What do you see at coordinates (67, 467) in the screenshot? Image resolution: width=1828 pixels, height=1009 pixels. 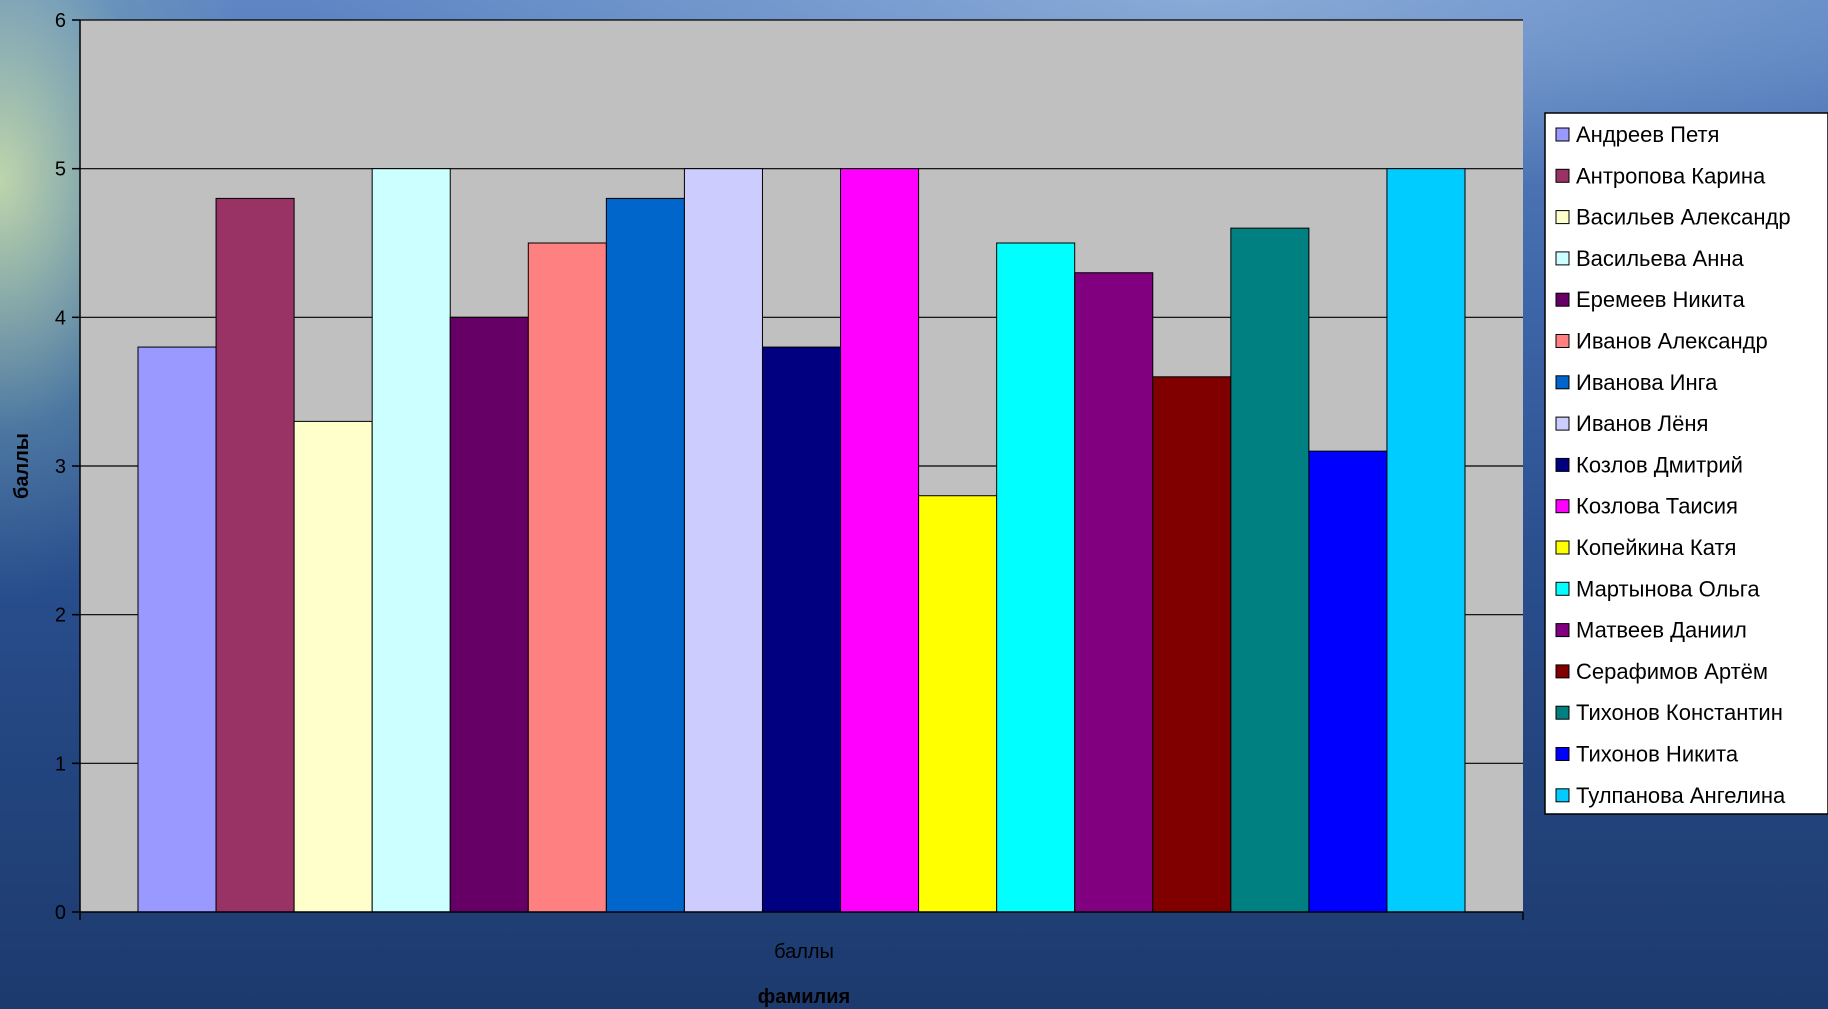 I see `y-axis-ticks: 0 1 2 3 4 5 6` at bounding box center [67, 467].